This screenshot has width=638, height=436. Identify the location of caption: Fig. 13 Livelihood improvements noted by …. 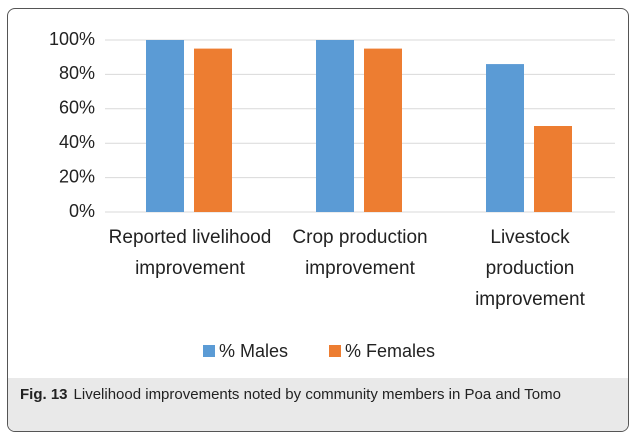
(318, 404).